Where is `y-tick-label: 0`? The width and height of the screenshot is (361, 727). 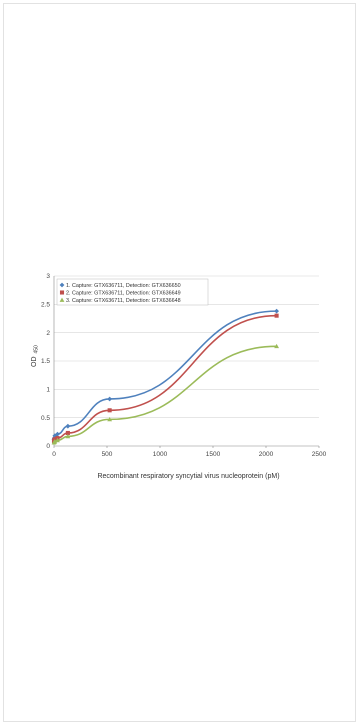 y-tick-label: 0 is located at coordinates (48, 446).